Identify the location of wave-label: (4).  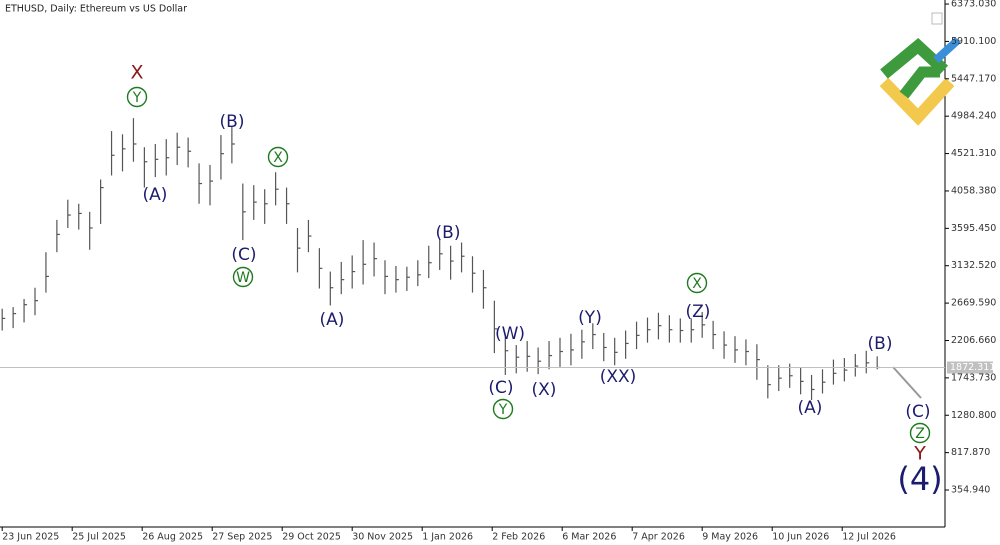
(919, 479).